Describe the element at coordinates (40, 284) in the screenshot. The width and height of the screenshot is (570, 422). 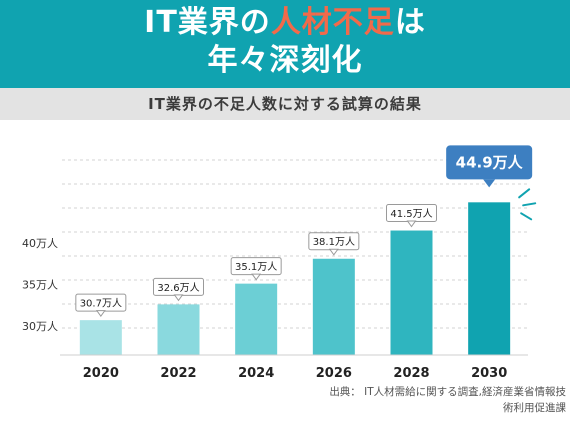
I see `y-tick-label: 35万人` at that location.